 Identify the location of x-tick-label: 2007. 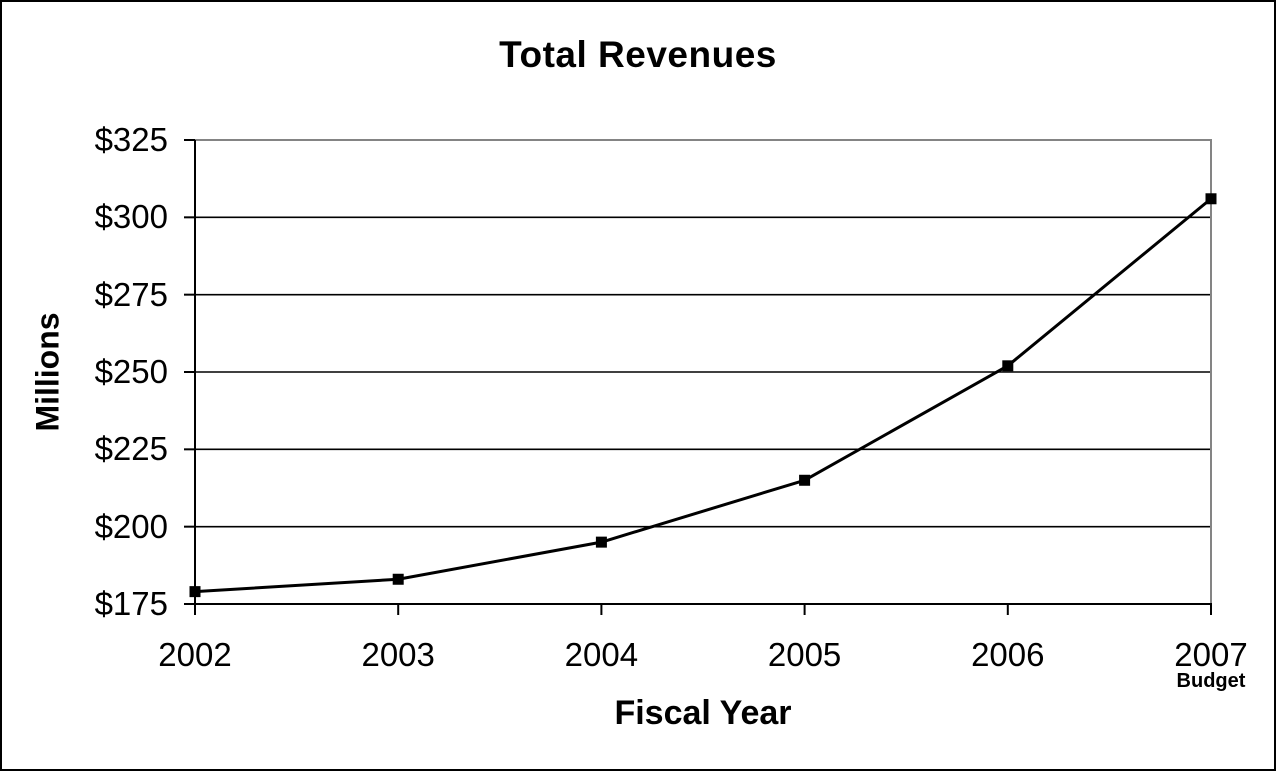
(1211, 654).